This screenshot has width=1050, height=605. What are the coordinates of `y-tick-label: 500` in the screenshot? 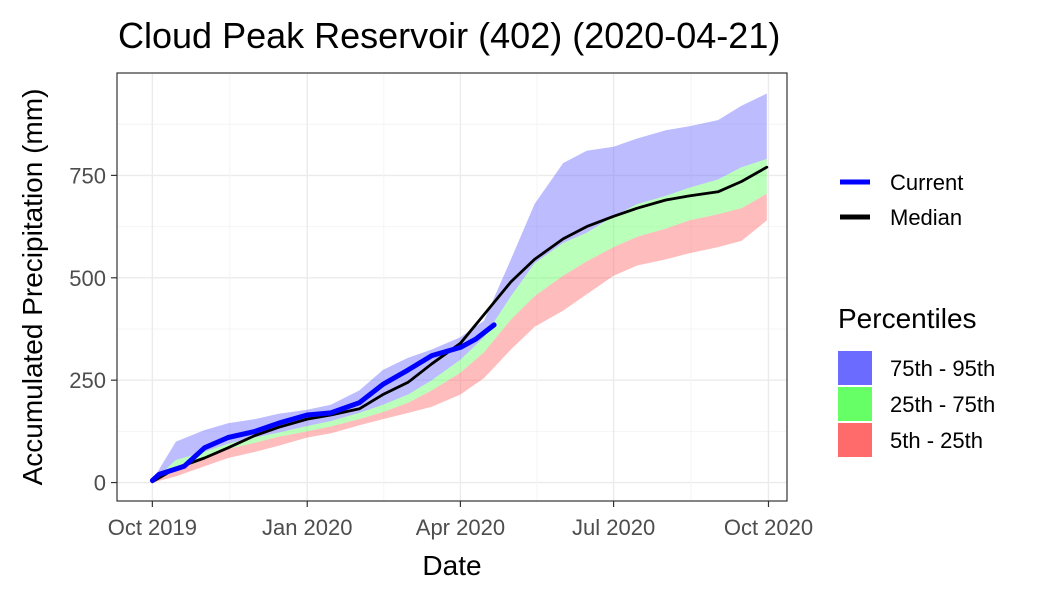 It's located at (87, 278).